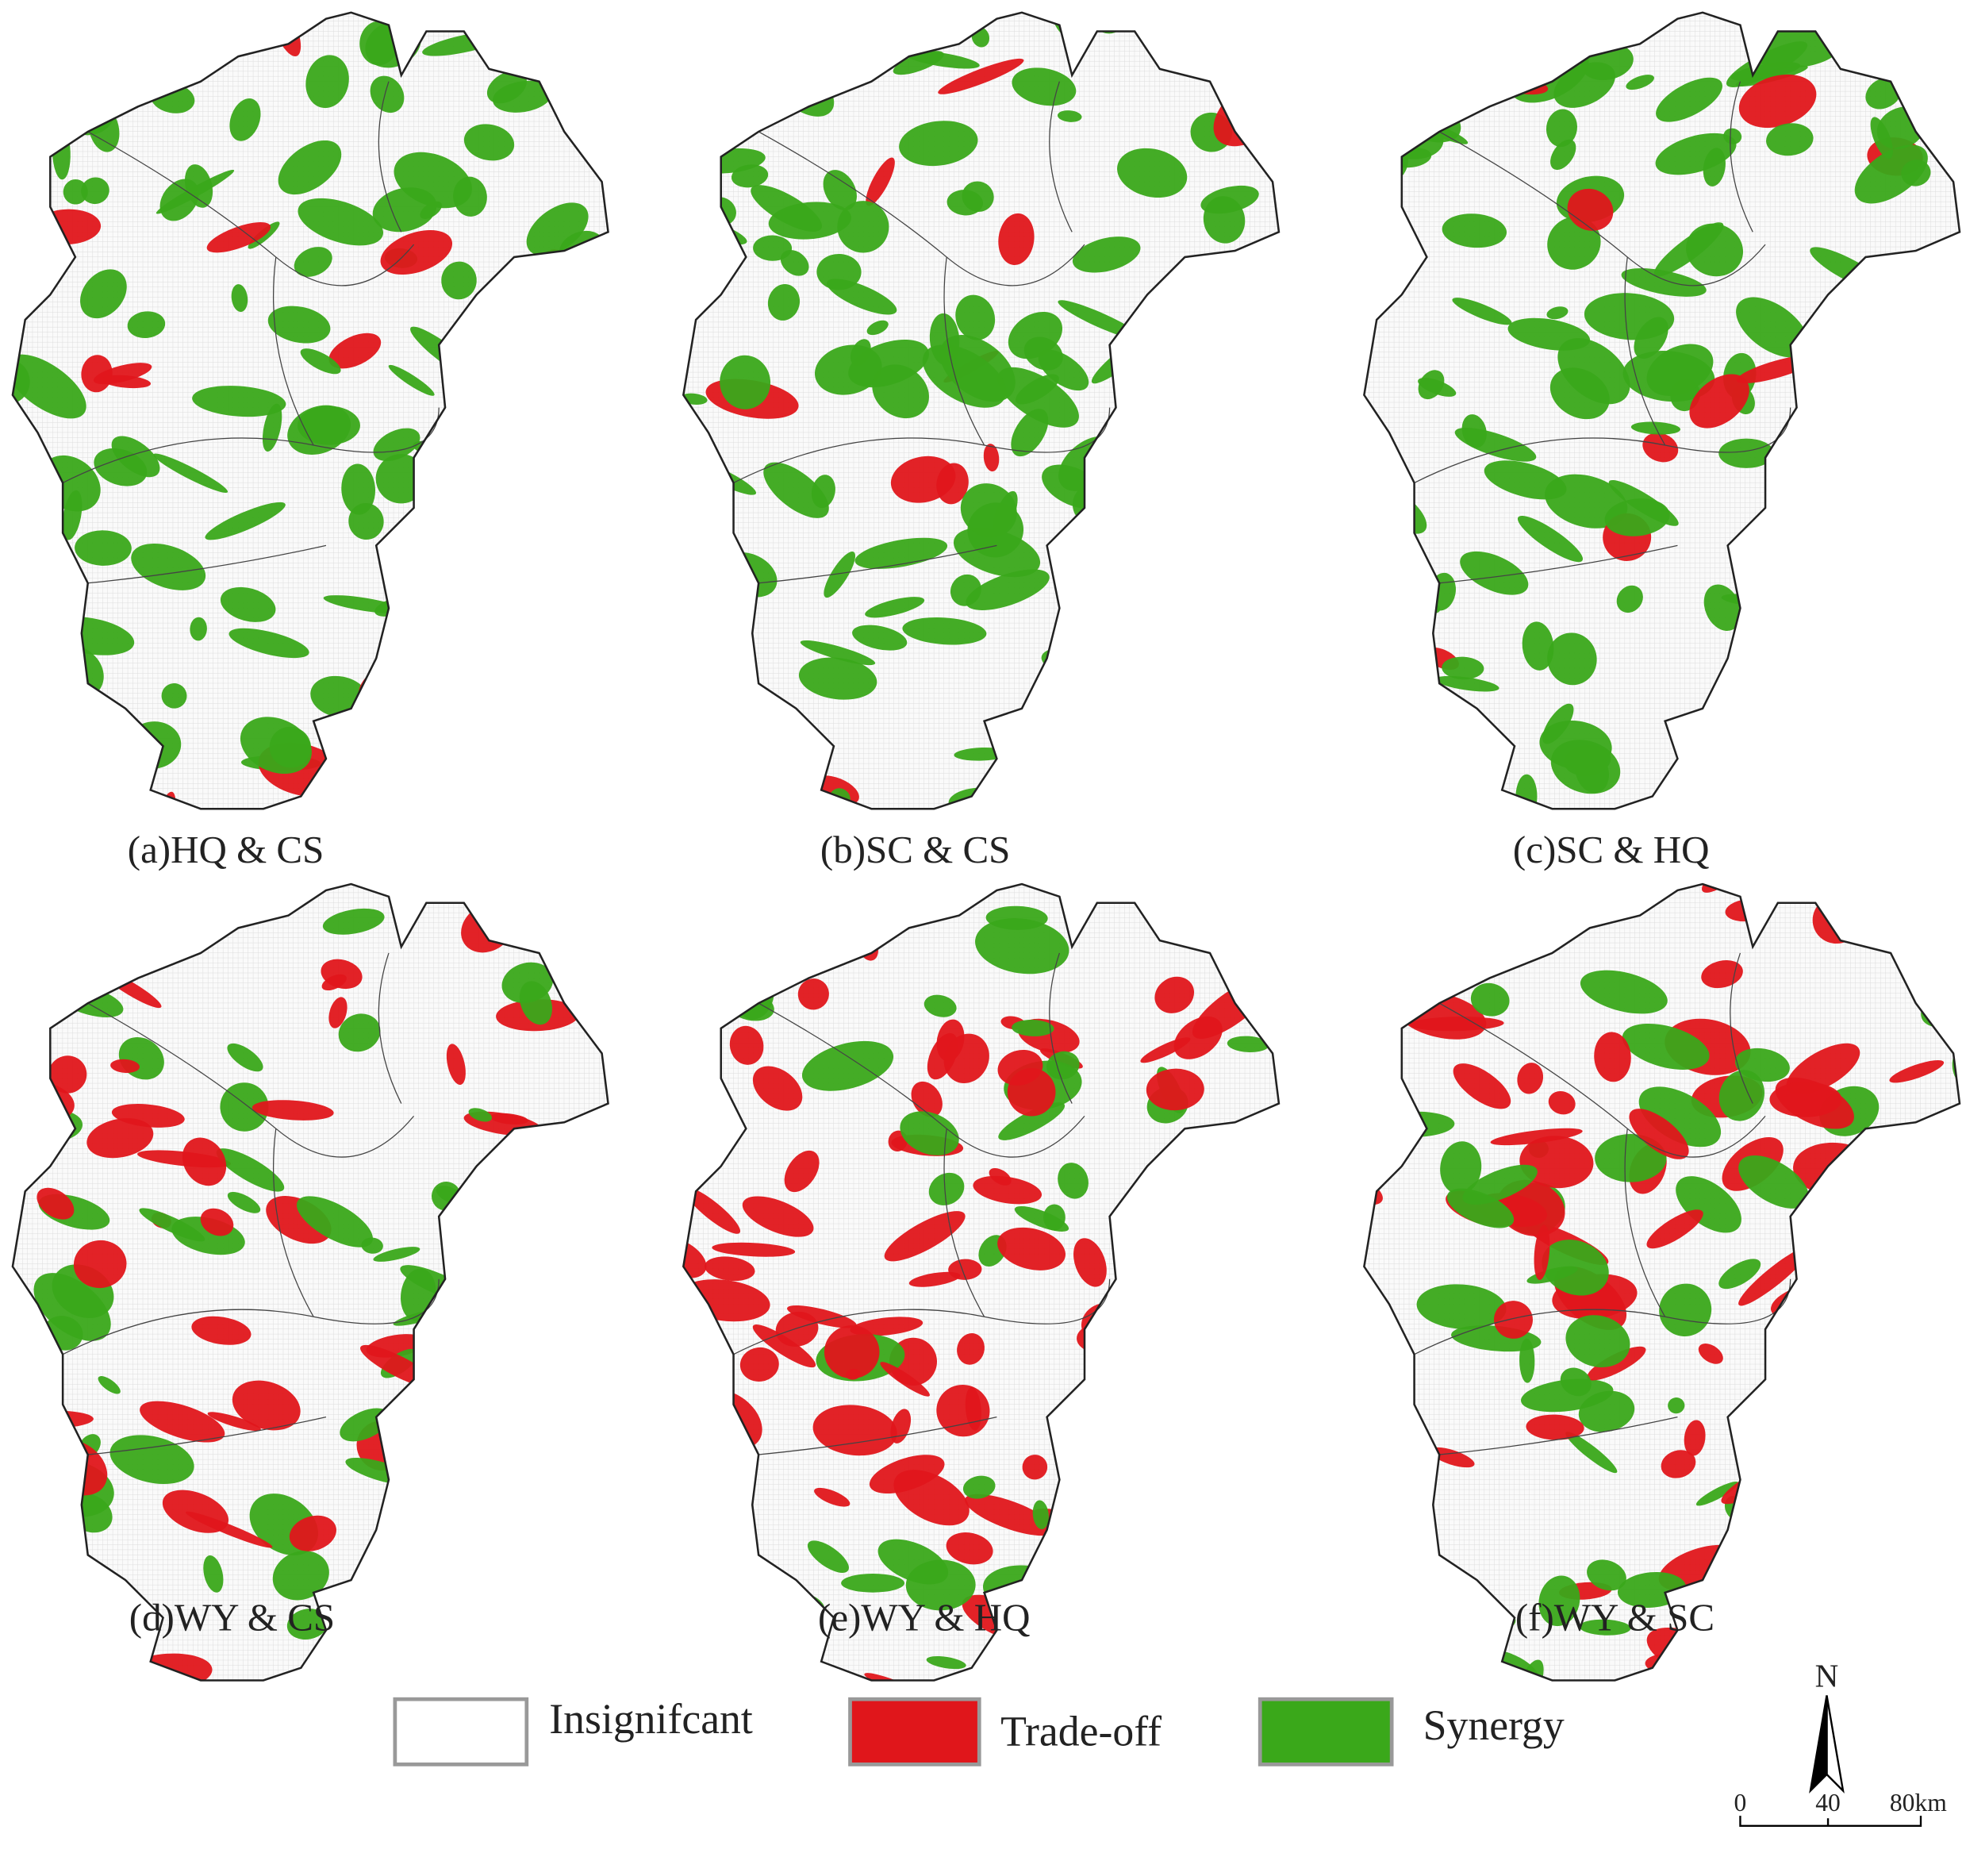 This screenshot has width=1966, height=1876. Describe the element at coordinates (651, 1719) in the screenshot. I see `legend-label: Insignifcant` at that location.